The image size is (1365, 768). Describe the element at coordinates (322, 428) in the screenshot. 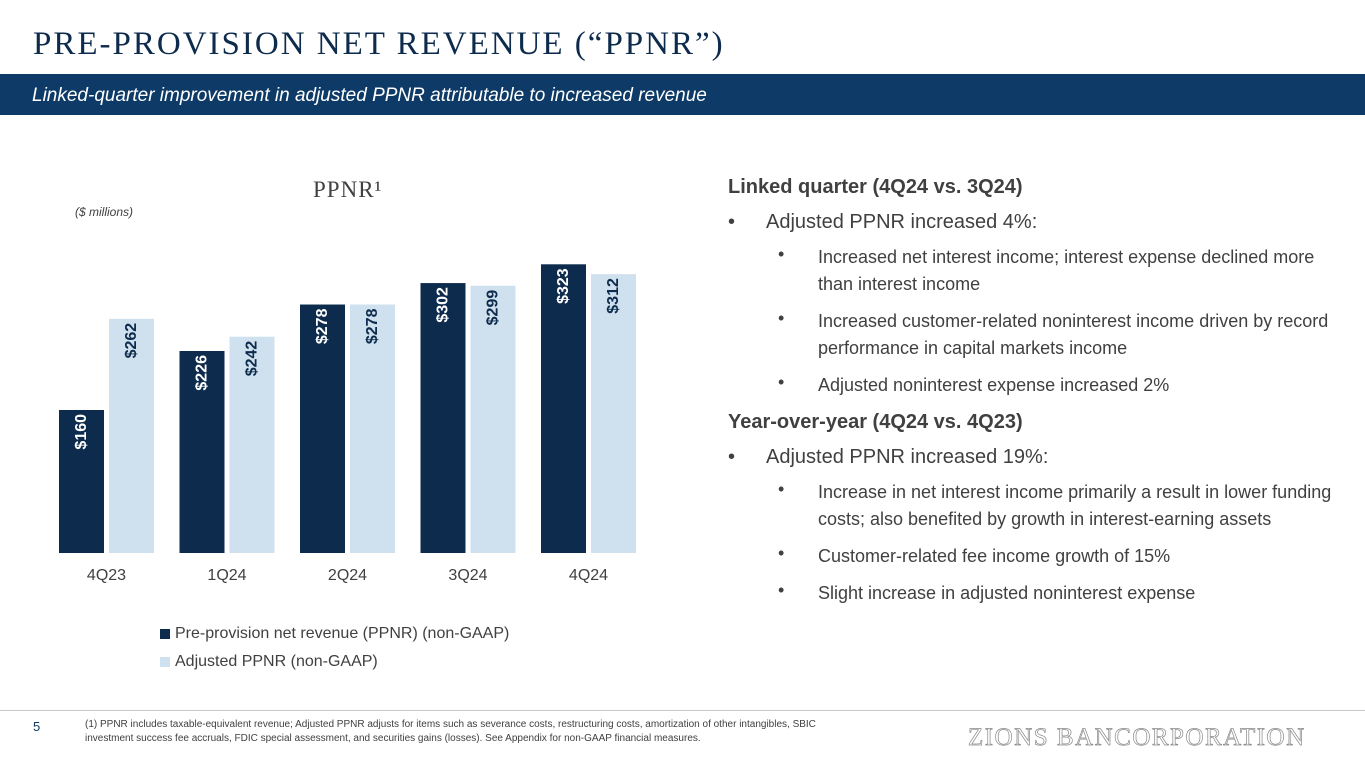

I see `bar-ppnr-2q24` at that location.